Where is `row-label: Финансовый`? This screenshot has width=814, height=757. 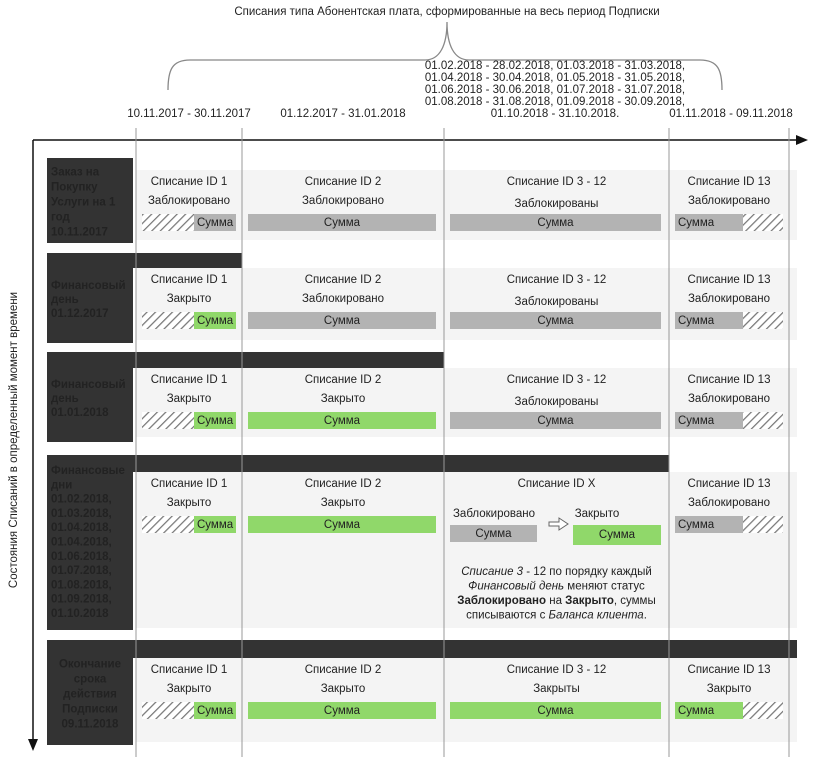 row-label: Финансовый is located at coordinates (88, 385).